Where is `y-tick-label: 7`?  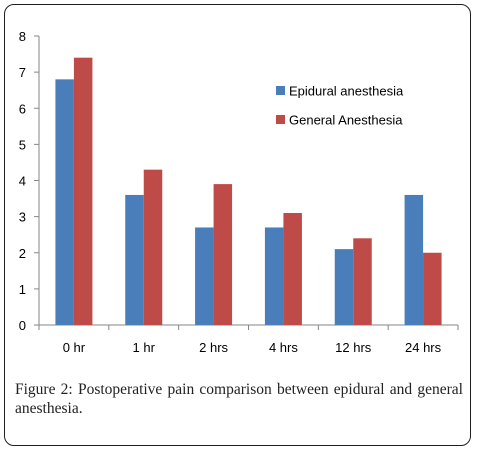
y-tick-label: 7 is located at coordinates (22, 72).